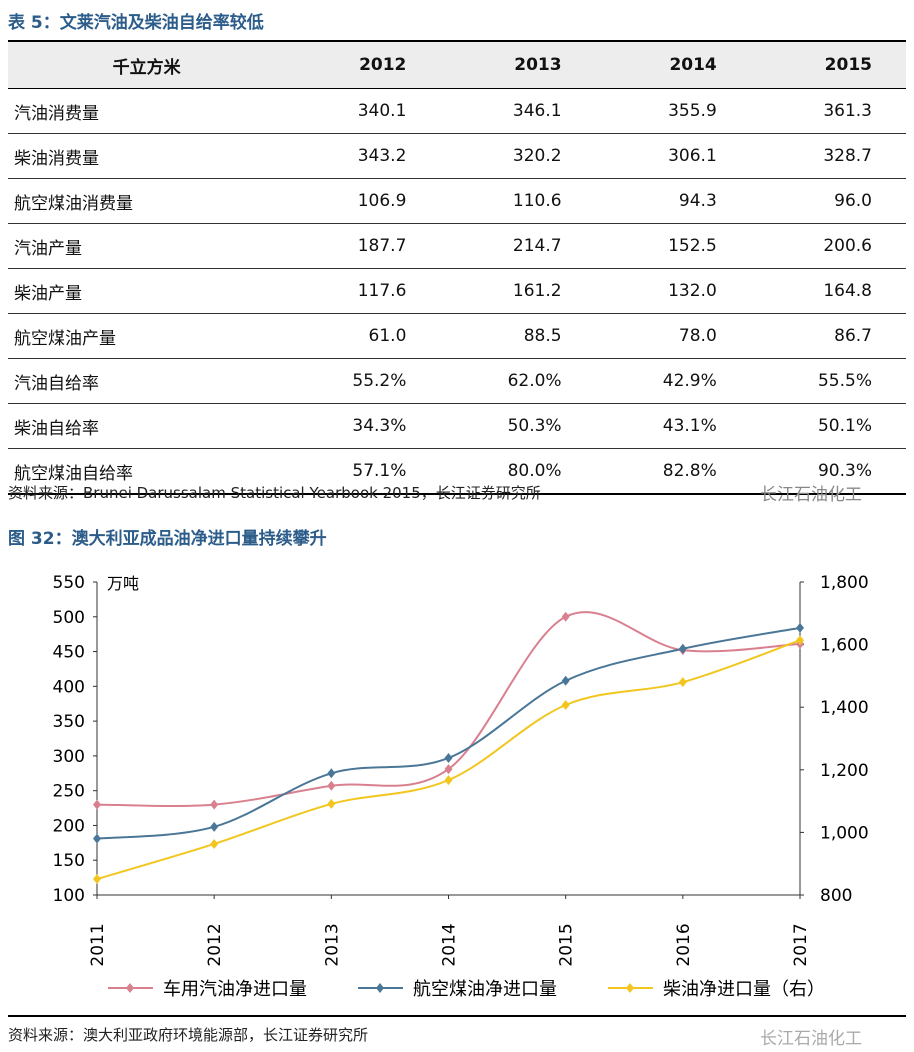 The image size is (914, 1052). Describe the element at coordinates (811, 495) in the screenshot. I see `watermark: 长江石油化工` at that location.